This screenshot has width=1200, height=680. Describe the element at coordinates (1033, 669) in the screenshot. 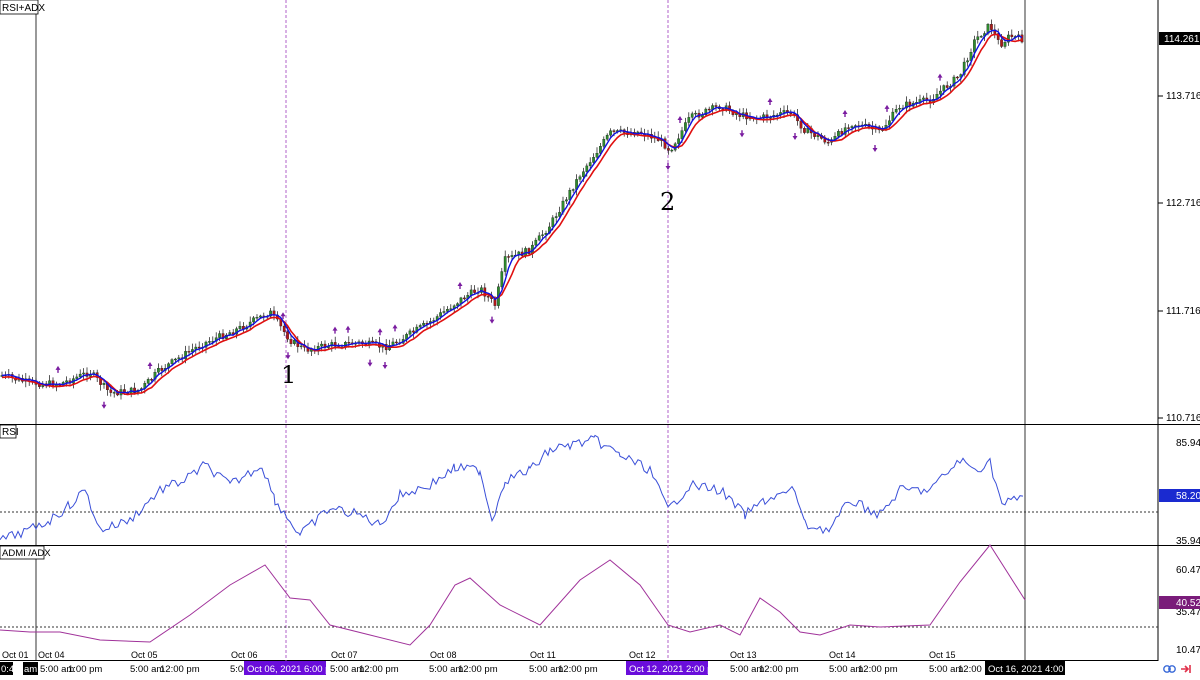

I see `cursor-time-label: Oct 16, 2021 4:00 am` at that location.